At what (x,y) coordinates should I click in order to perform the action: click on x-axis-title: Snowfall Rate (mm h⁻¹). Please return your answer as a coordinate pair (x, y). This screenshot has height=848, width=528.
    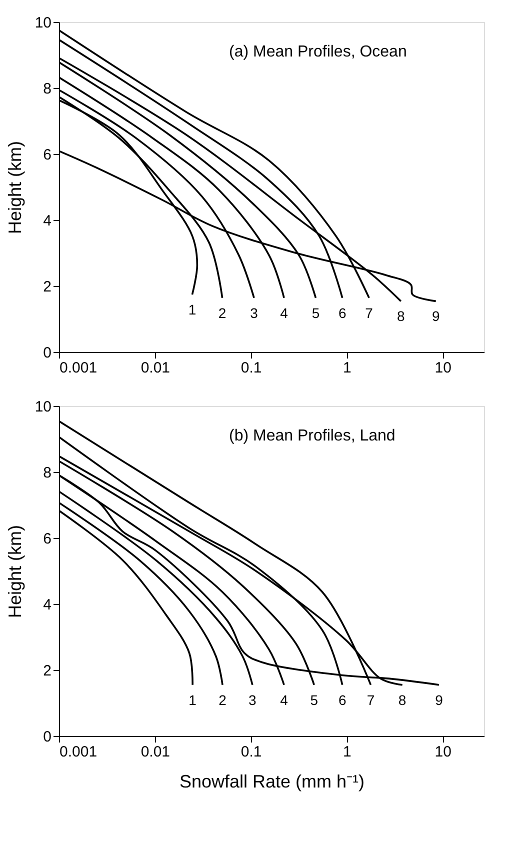
    Looking at the image, I should click on (272, 782).